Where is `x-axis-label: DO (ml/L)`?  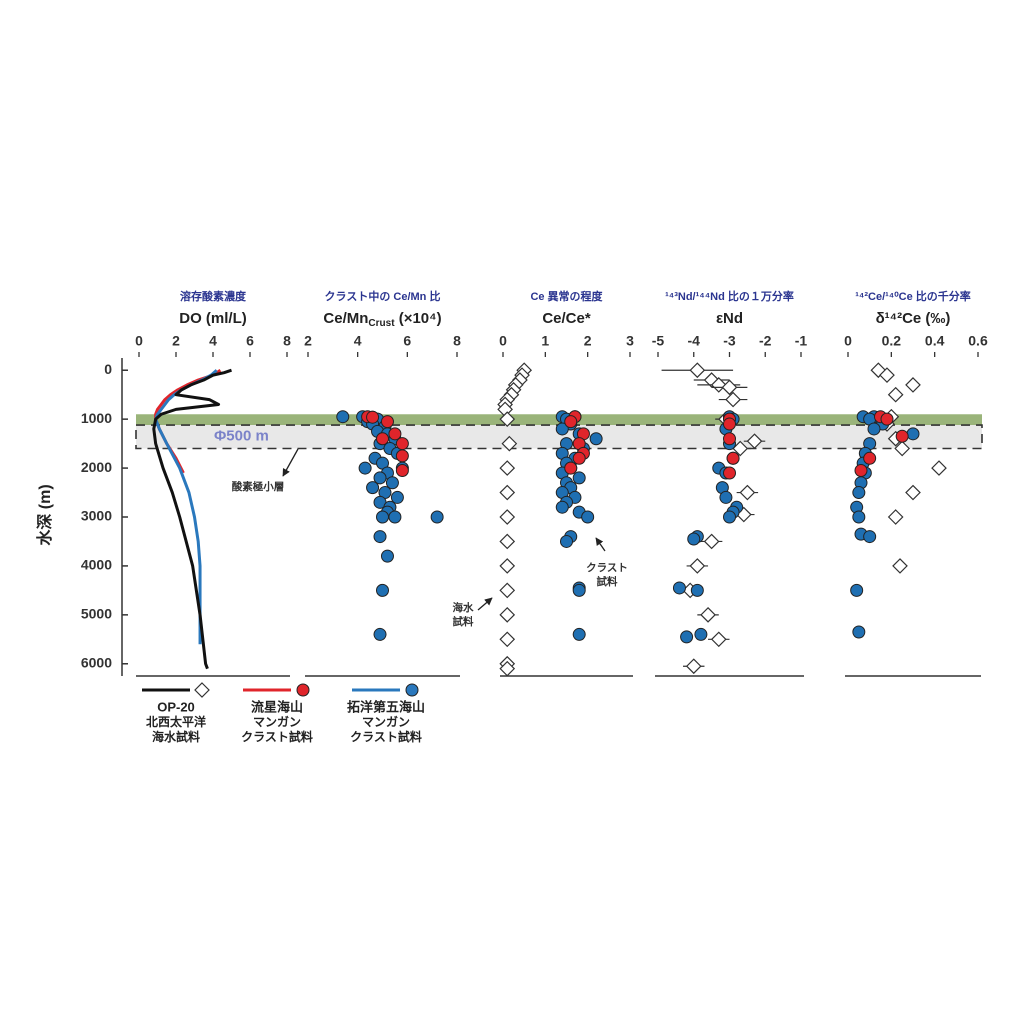 x-axis-label: DO (ml/L) is located at coordinates (213, 318).